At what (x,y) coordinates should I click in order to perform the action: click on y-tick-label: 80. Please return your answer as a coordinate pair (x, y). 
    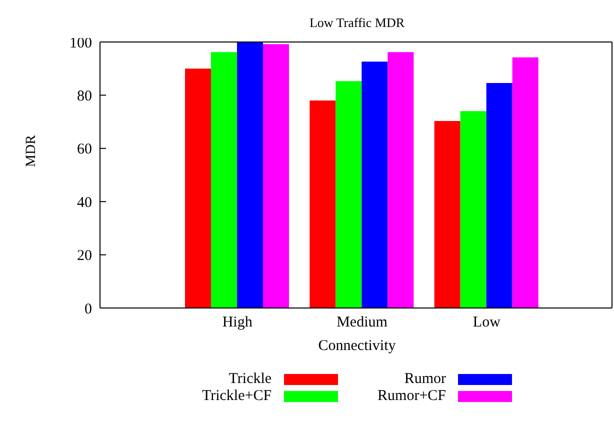
    Looking at the image, I should click on (84, 96).